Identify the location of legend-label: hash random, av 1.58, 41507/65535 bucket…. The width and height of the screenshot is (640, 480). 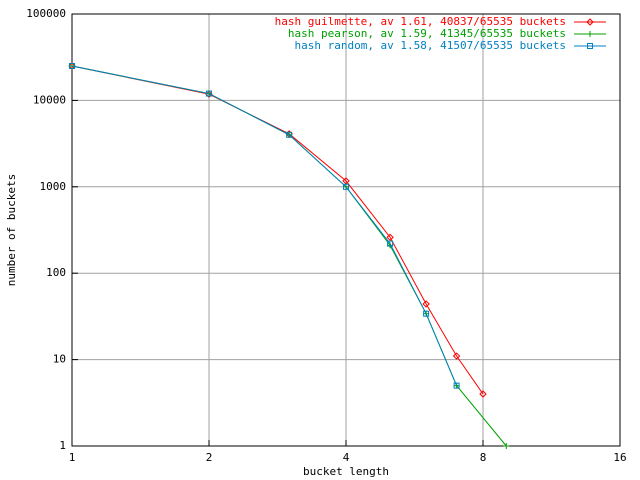
(430, 45).